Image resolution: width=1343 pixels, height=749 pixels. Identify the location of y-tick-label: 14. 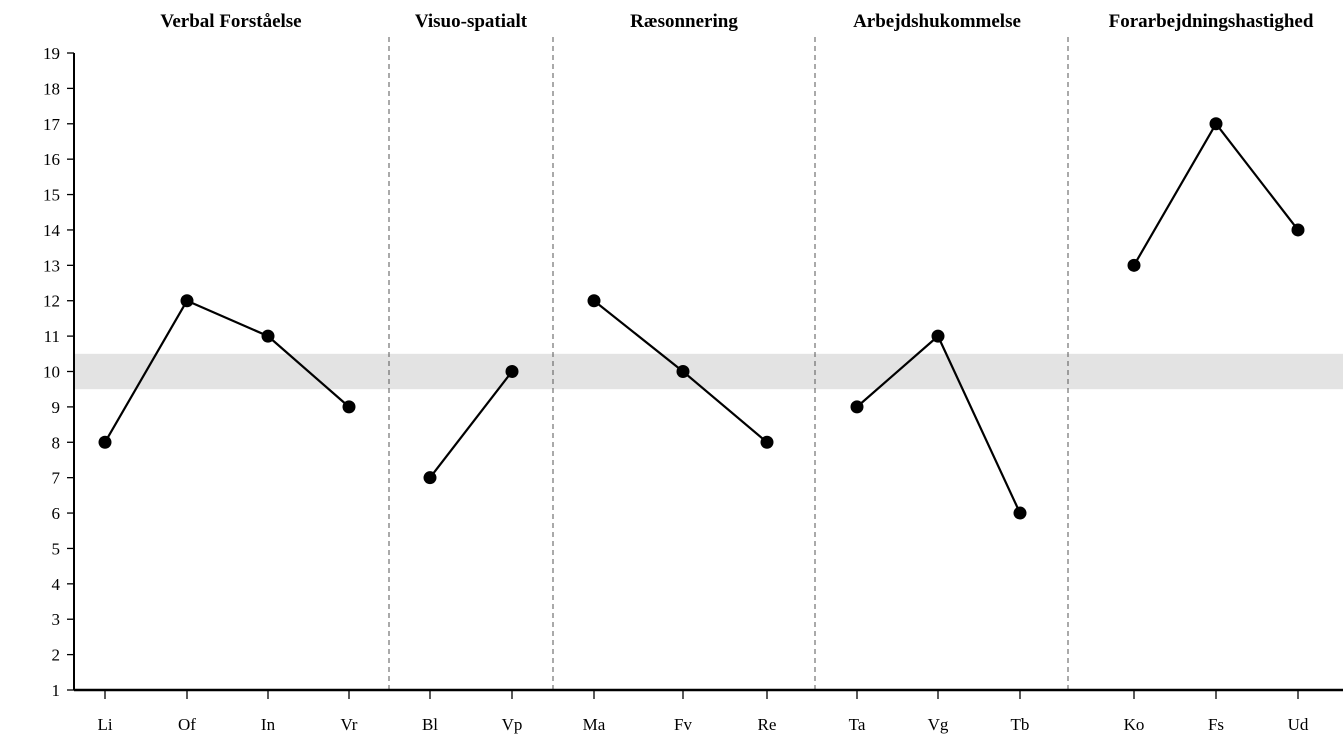
(52, 230).